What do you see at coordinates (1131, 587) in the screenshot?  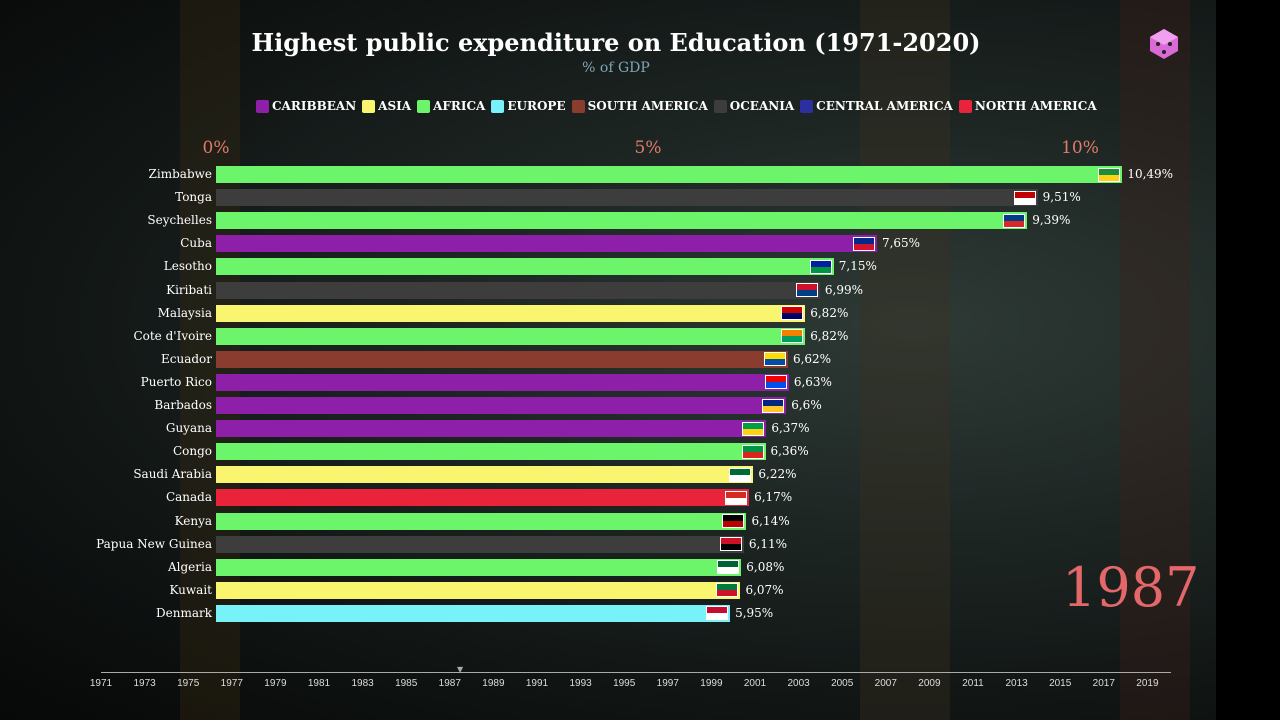 I see `year-label: 1987` at bounding box center [1131, 587].